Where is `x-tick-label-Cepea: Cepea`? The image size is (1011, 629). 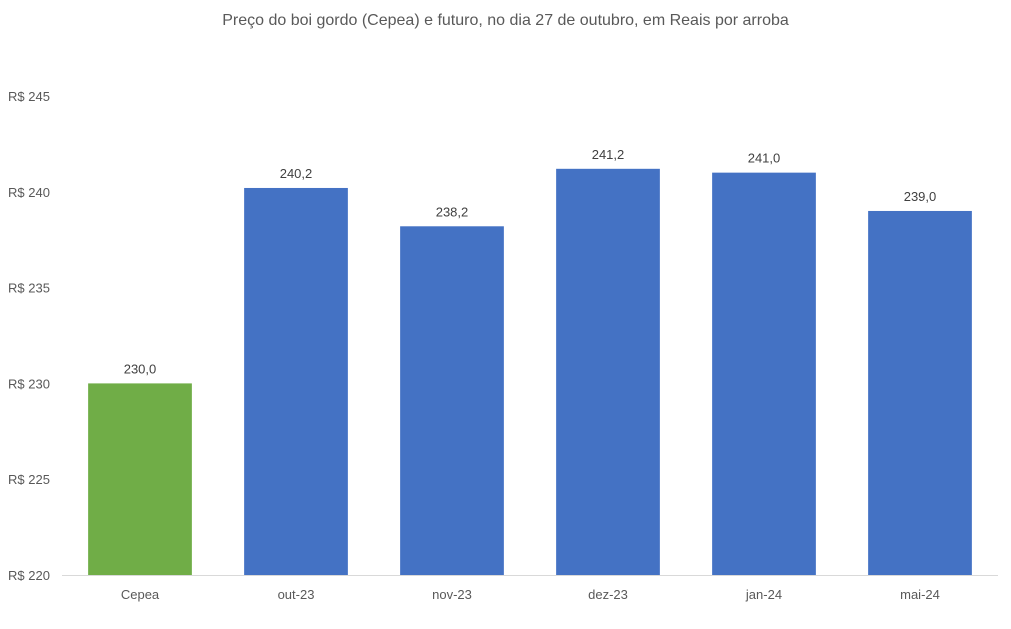 x-tick-label-Cepea: Cepea is located at coordinates (140, 594).